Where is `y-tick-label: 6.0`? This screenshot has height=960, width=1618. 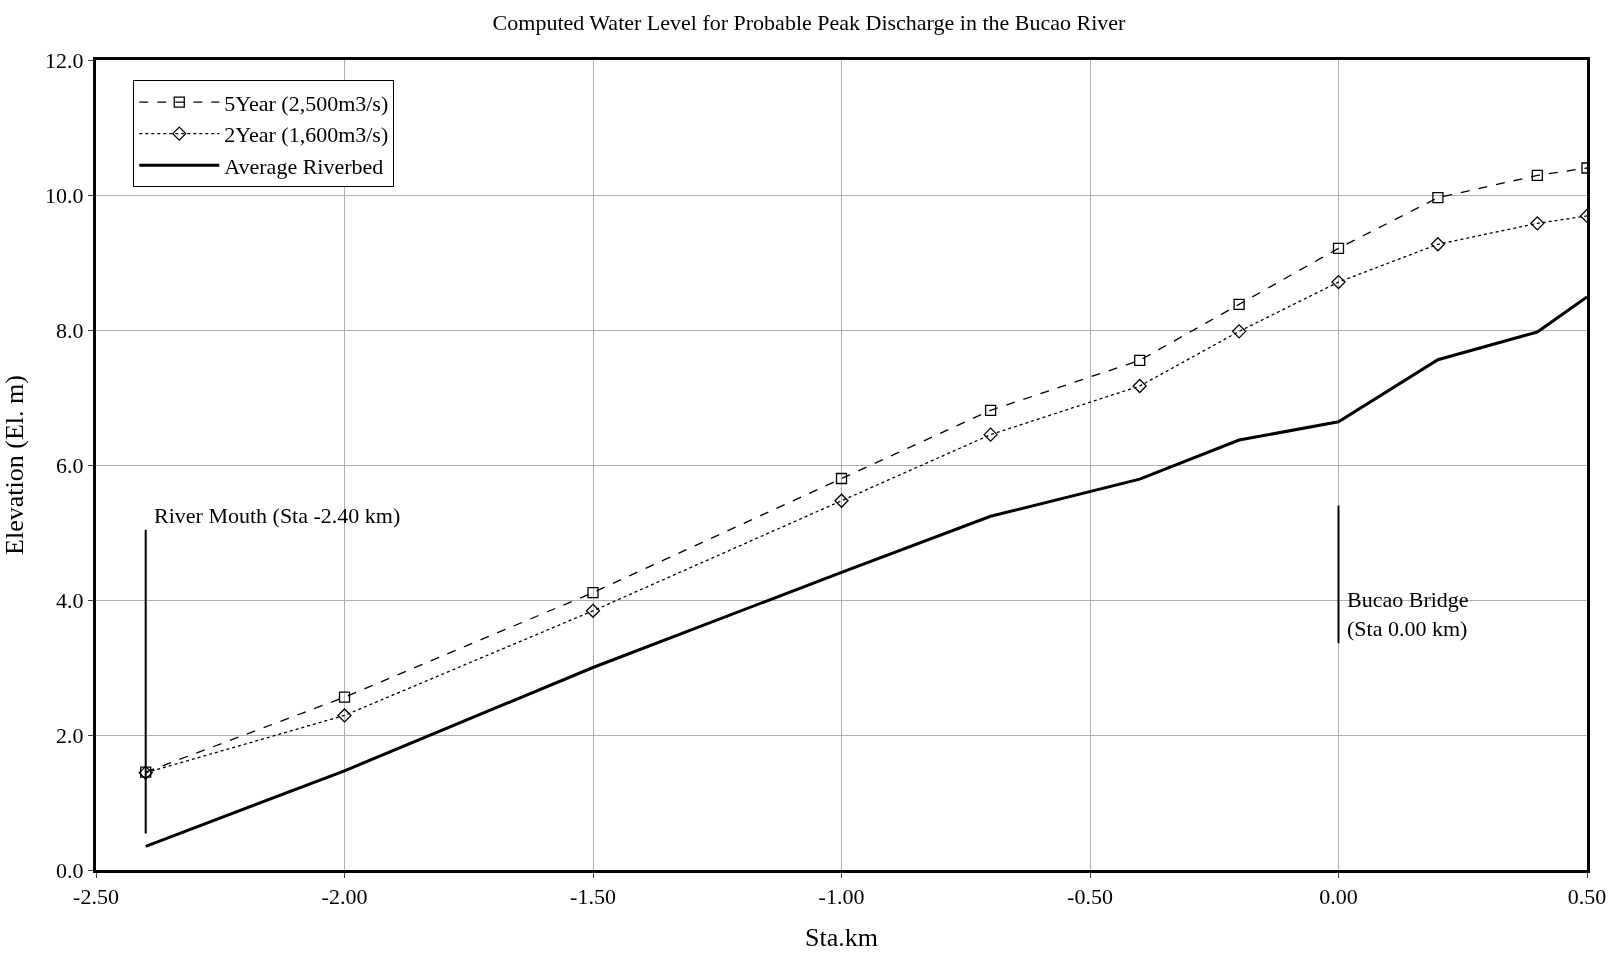
y-tick-label: 6.0 is located at coordinates (70, 465).